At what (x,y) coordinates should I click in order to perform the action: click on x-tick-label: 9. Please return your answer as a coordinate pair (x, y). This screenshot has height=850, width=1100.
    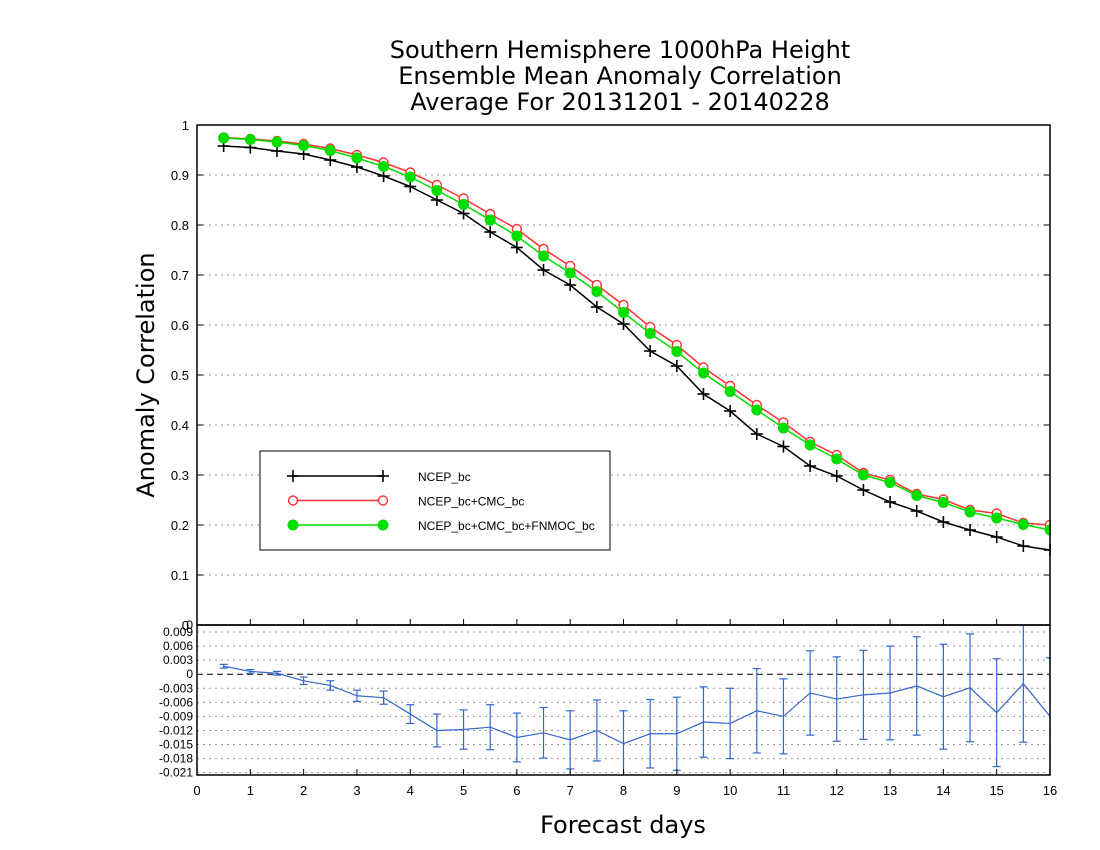
    Looking at the image, I should click on (676, 790).